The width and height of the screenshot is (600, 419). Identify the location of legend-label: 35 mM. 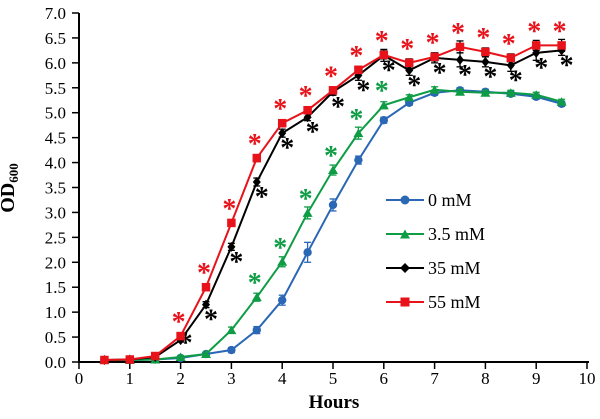
(454, 267).